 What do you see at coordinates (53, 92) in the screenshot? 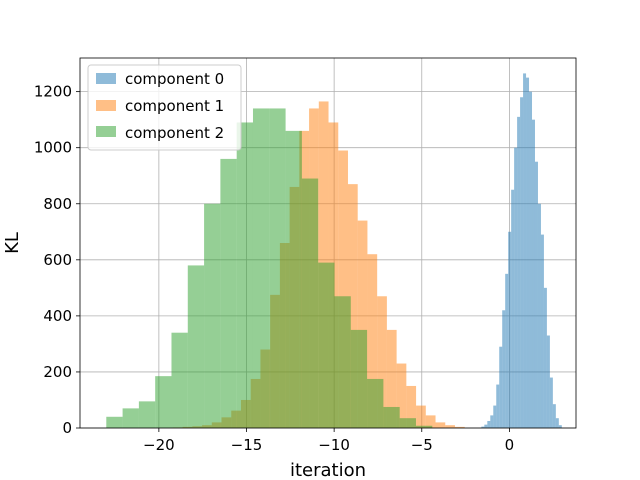
I see `y-tick-label: 1200` at bounding box center [53, 92].